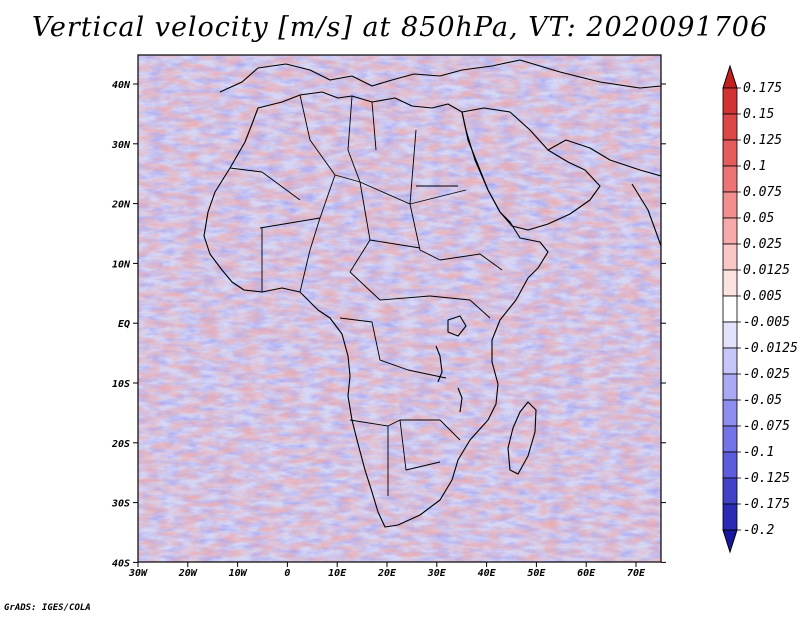 The image size is (800, 618). What do you see at coordinates (457, 326) in the screenshot?
I see `lake-victoria` at bounding box center [457, 326].